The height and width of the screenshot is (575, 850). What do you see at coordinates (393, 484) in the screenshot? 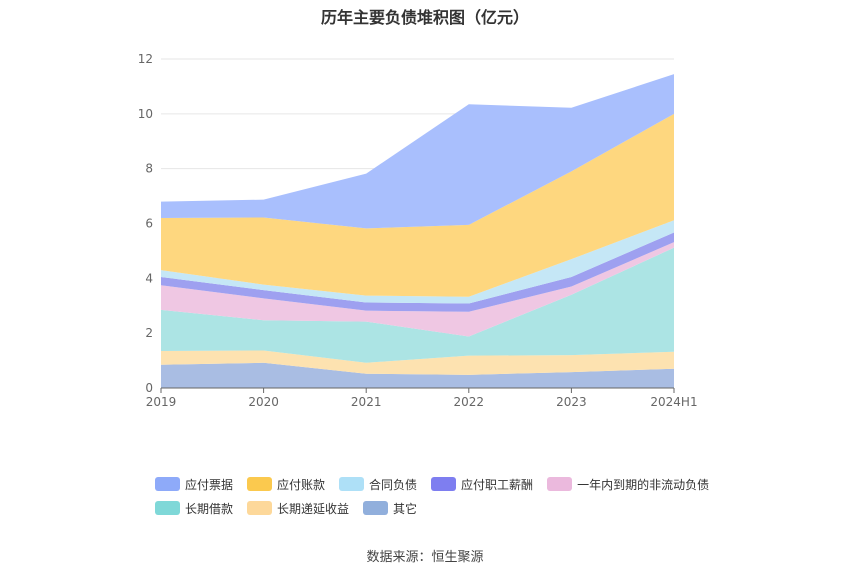
I see `legend-label: 合同负债` at bounding box center [393, 484].